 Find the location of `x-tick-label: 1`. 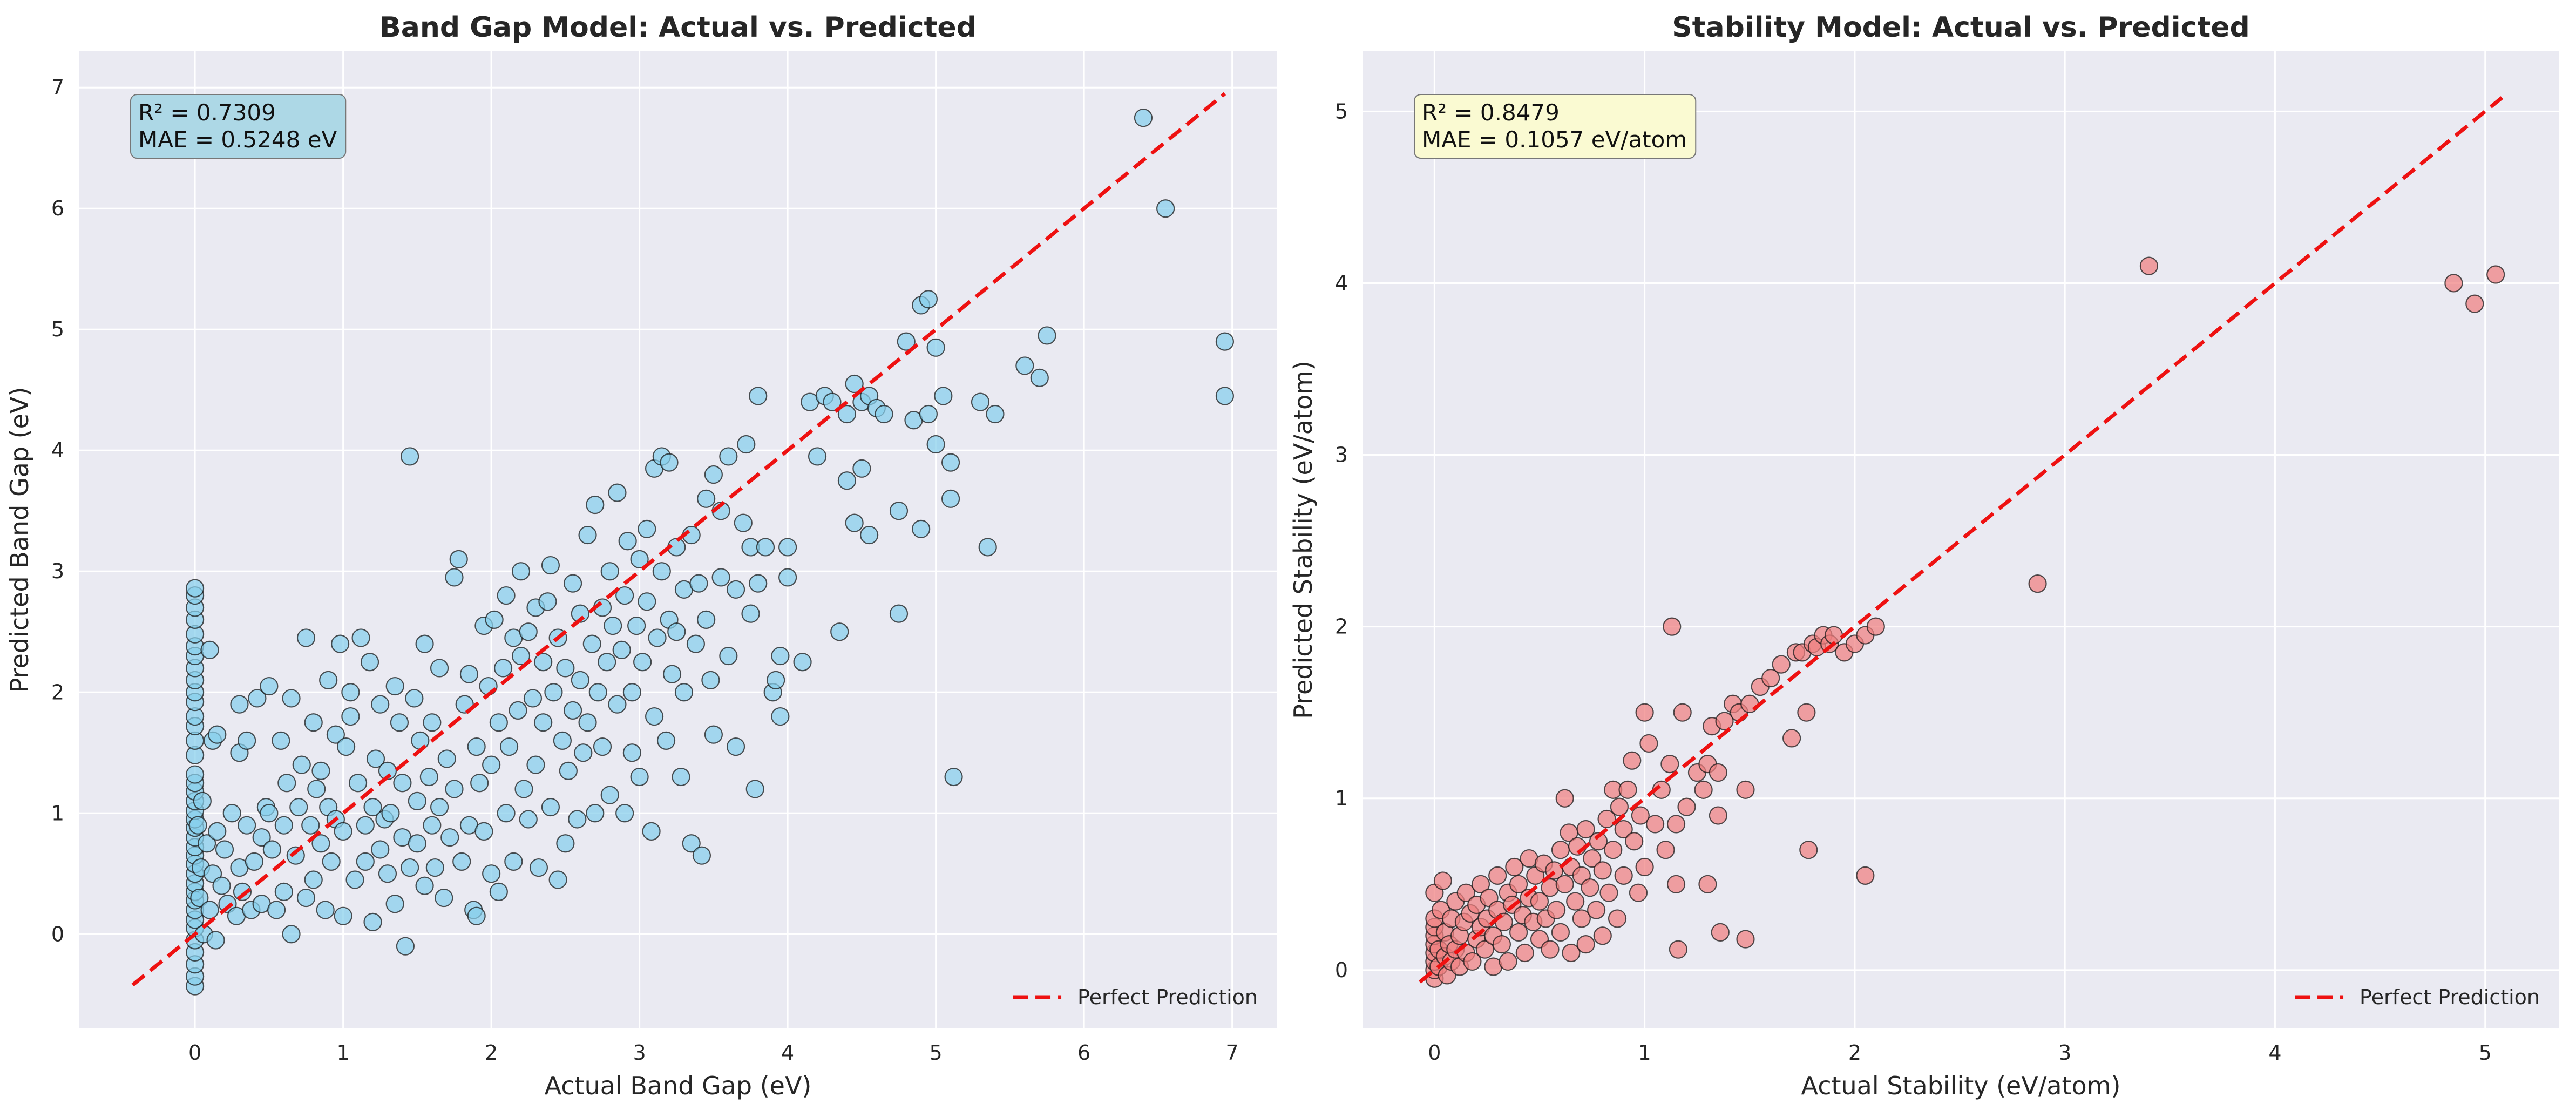

x-tick-label: 1 is located at coordinates (1645, 1053).